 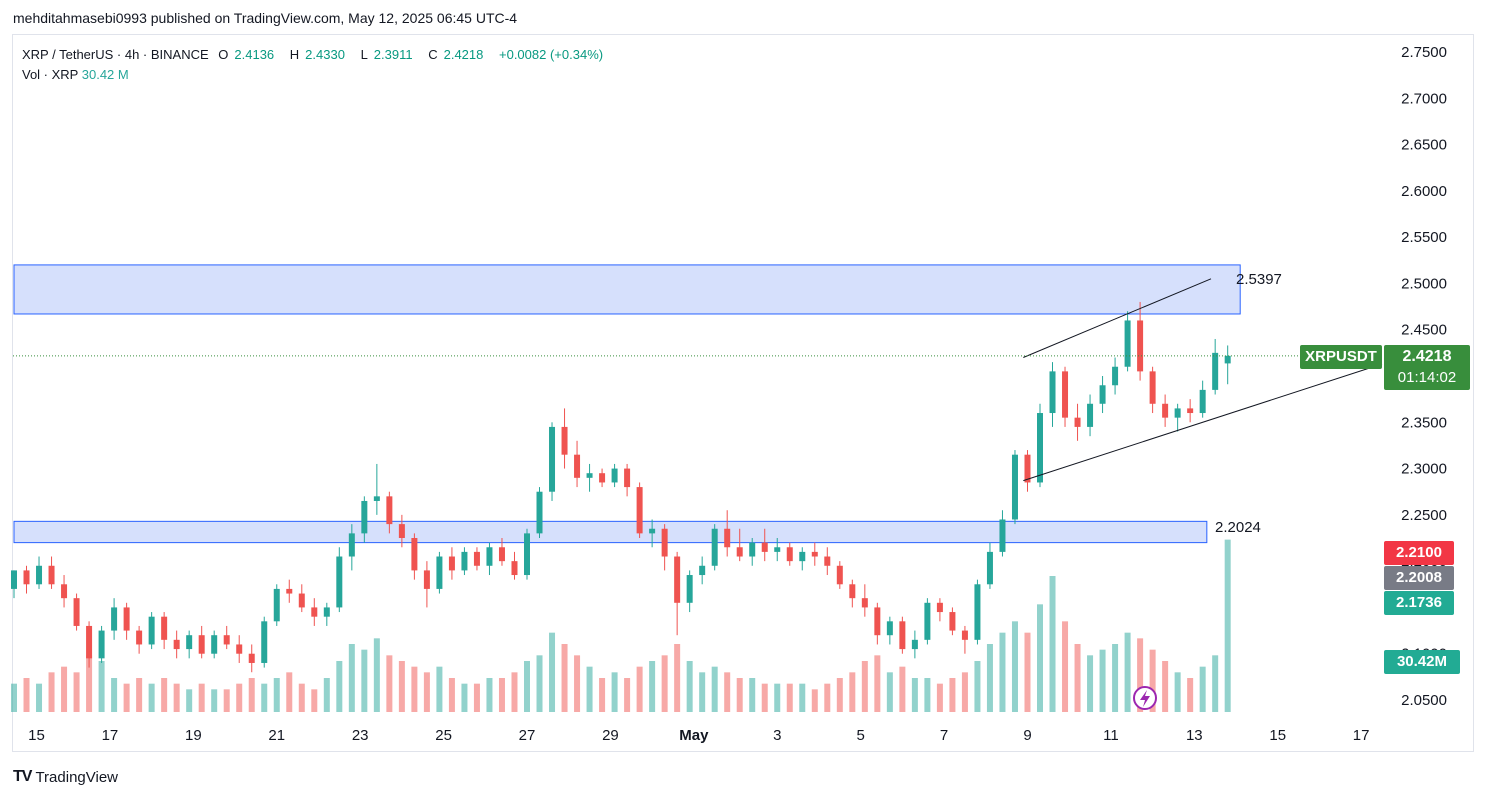 What do you see at coordinates (115, 54) in the screenshot?
I see `symbol-info: XRP / TetherUS · 4h · BINANCE` at bounding box center [115, 54].